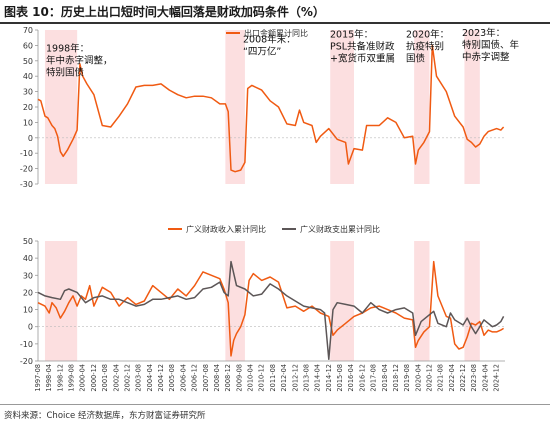 This screenshot has height=428, width=550. Describe the element at coordinates (105, 378) in the screenshot. I see `x-tick-label: 2001-08` at that location.